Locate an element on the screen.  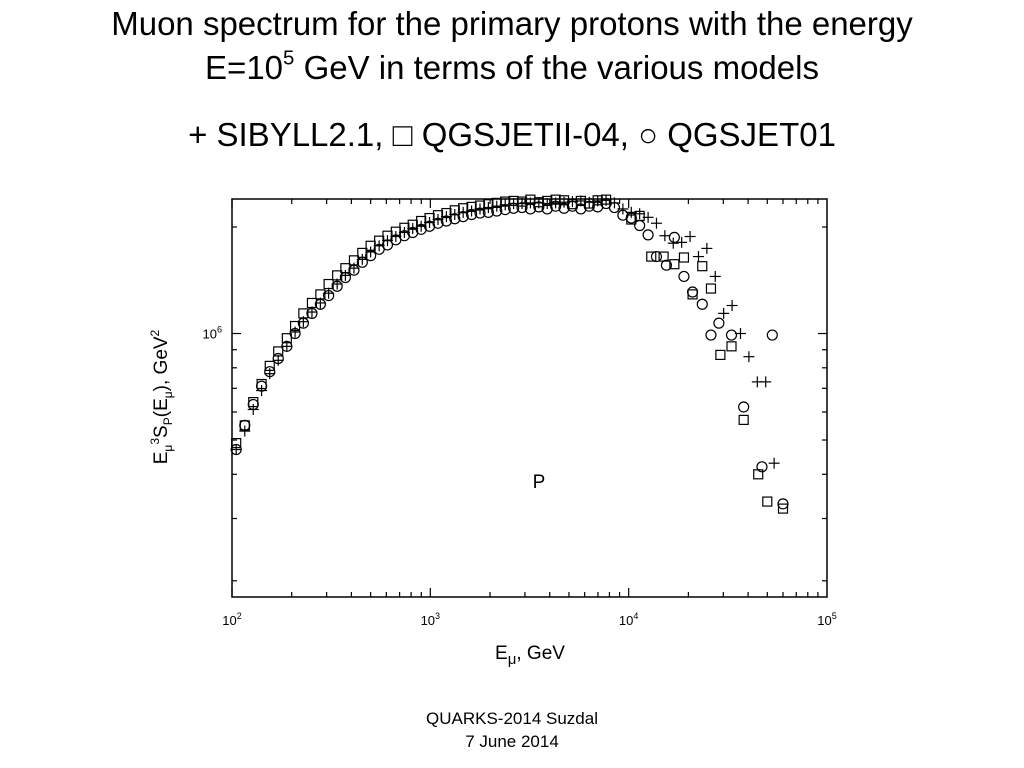
y-tick-label-exp: 6 is located at coordinates (219, 330).